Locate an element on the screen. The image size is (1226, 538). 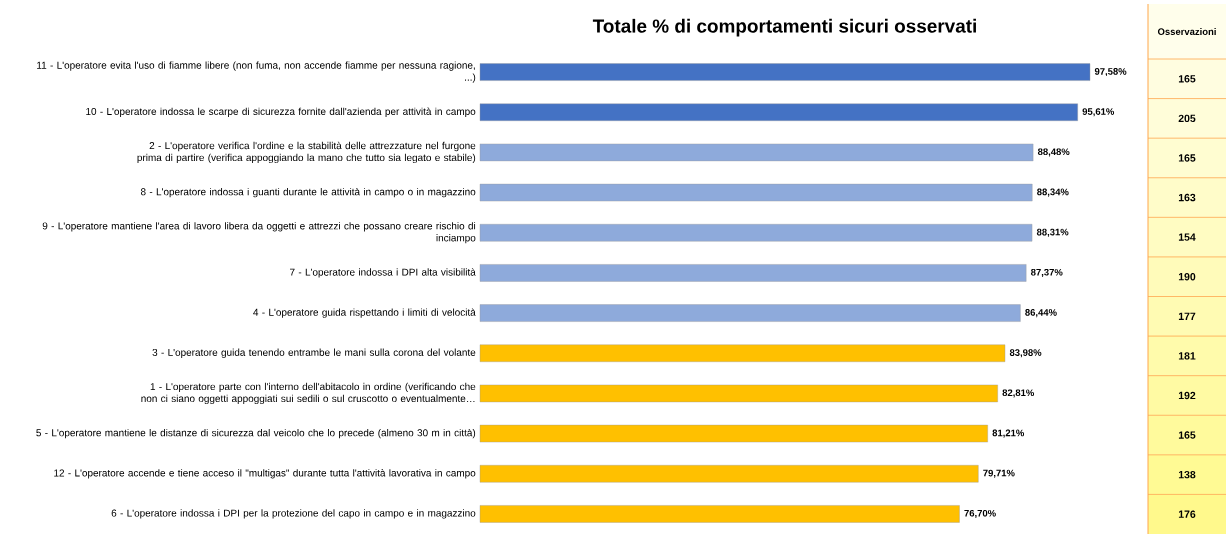
data-label: 88,48% is located at coordinates (1053, 152).